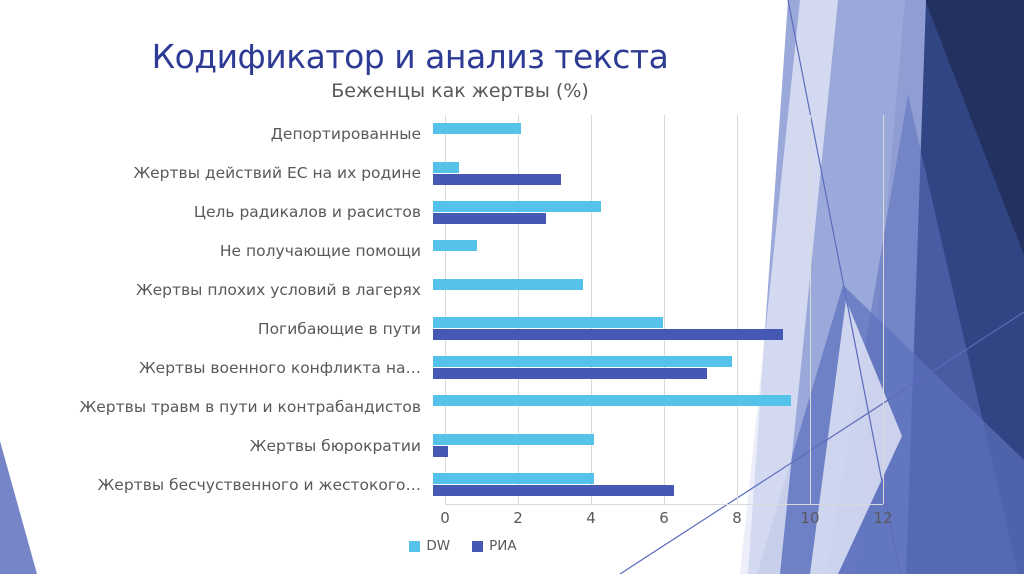 The height and width of the screenshot is (574, 1024). Describe the element at coordinates (335, 445) in the screenshot. I see `category-label: Жертвы бюрократии` at that location.